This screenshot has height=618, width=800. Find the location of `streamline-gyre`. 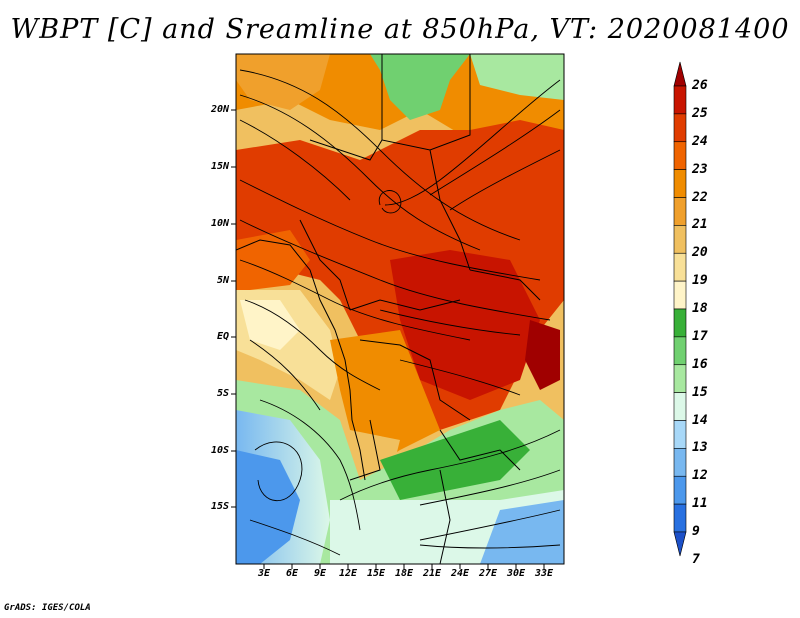

streamline-gyre is located at coordinates (278, 471).